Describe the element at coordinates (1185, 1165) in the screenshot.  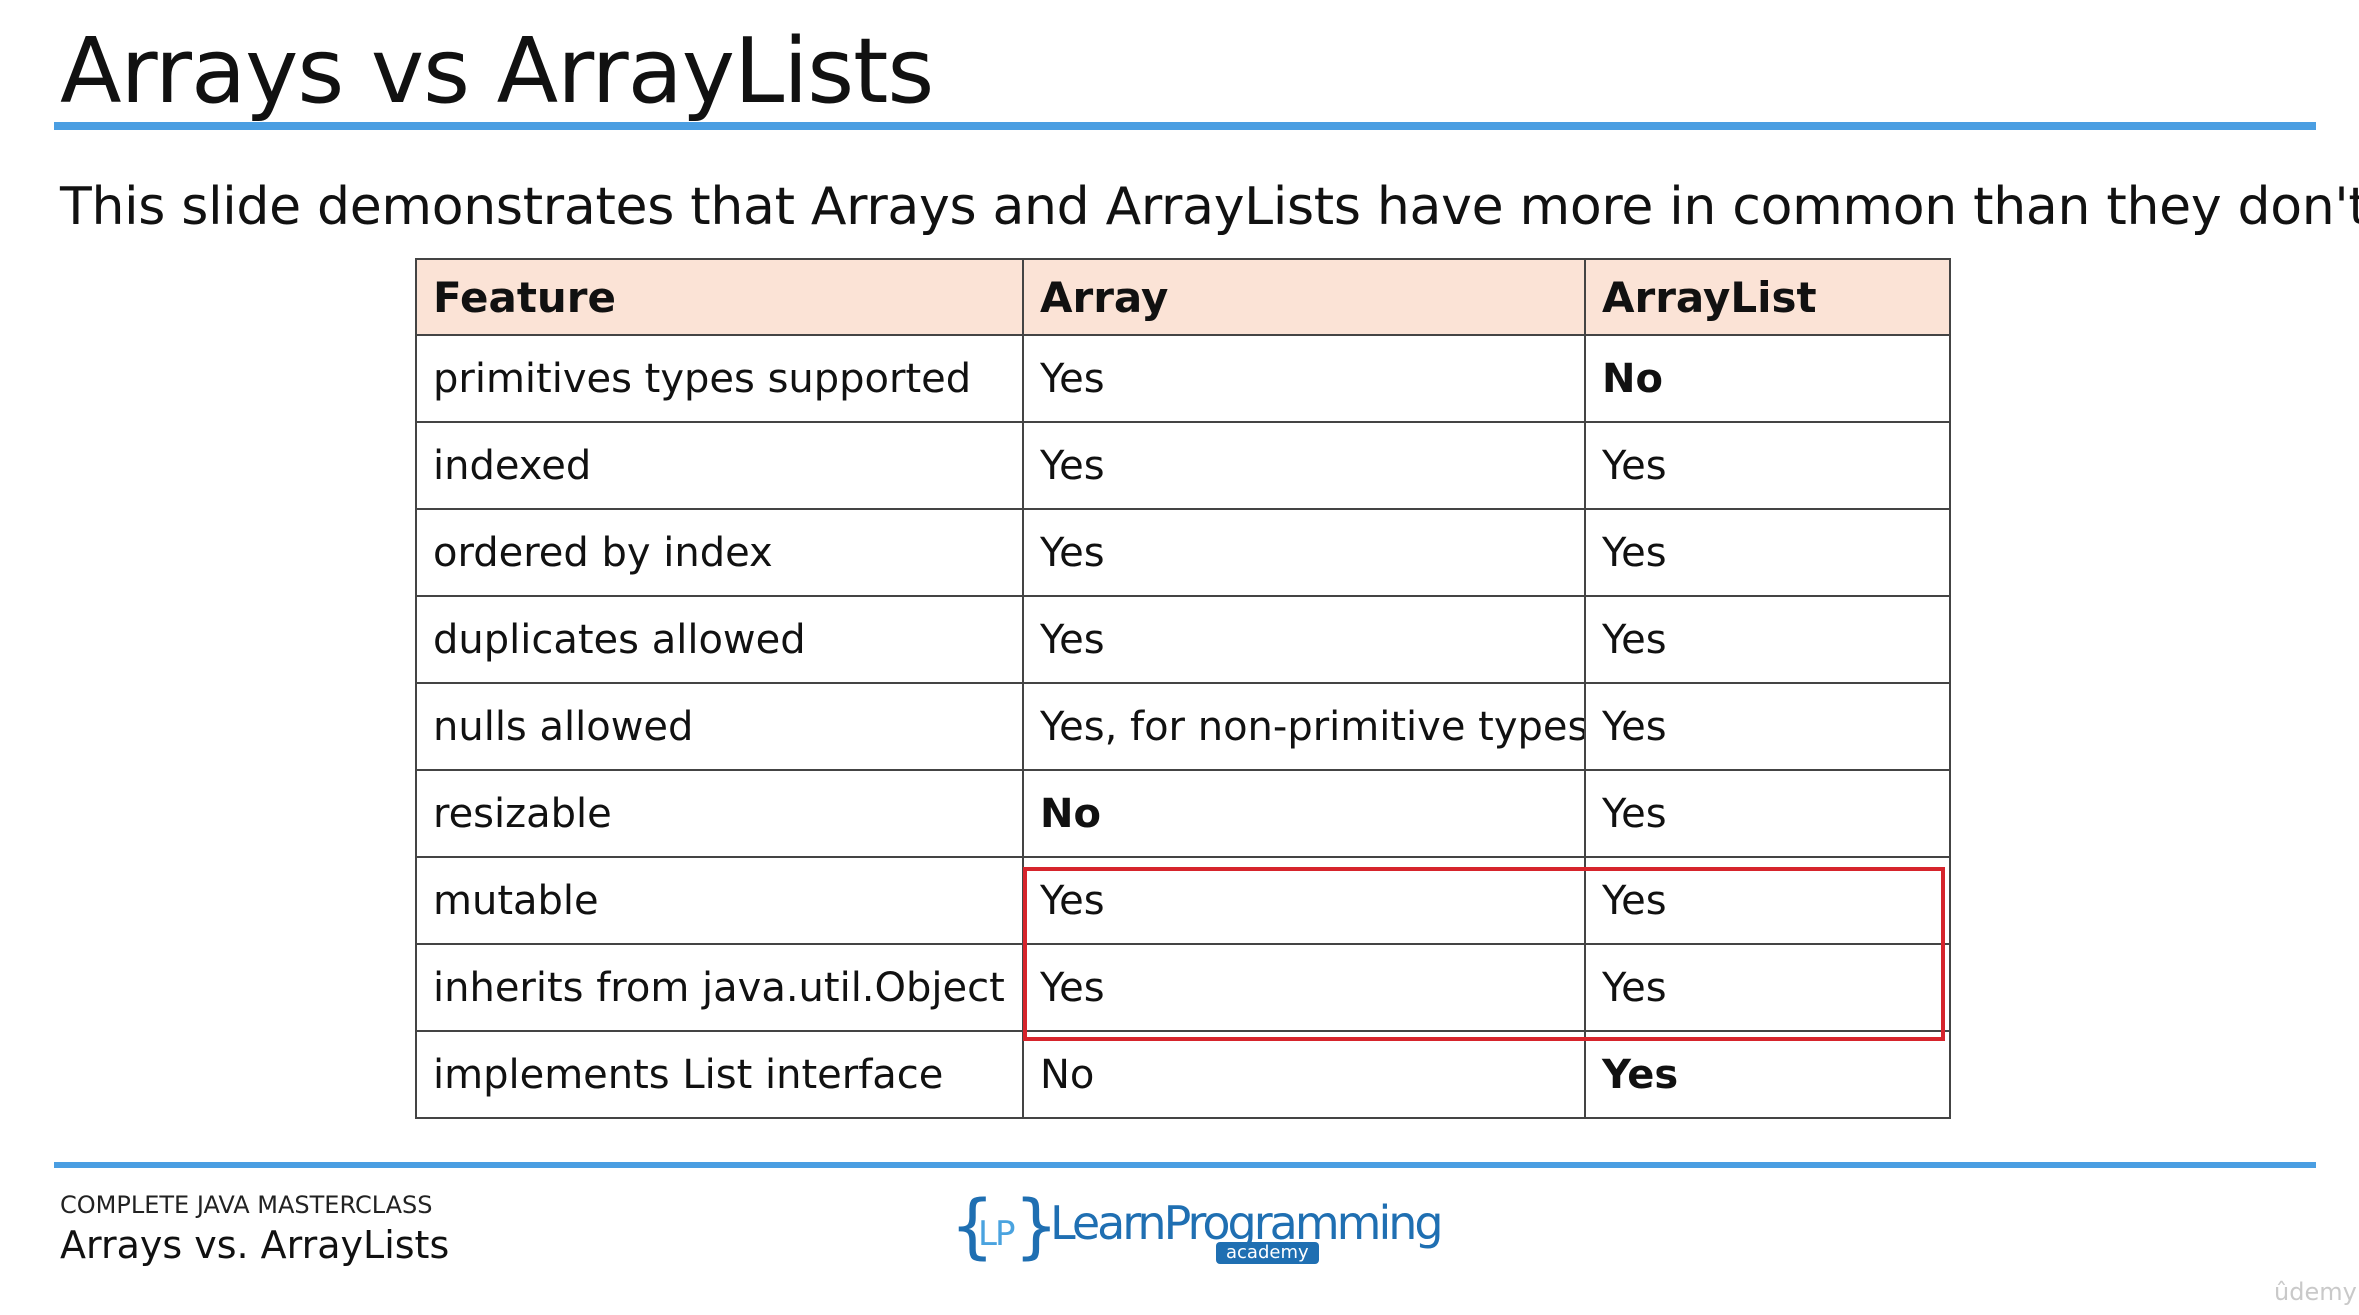
I see `footer-divider` at that location.